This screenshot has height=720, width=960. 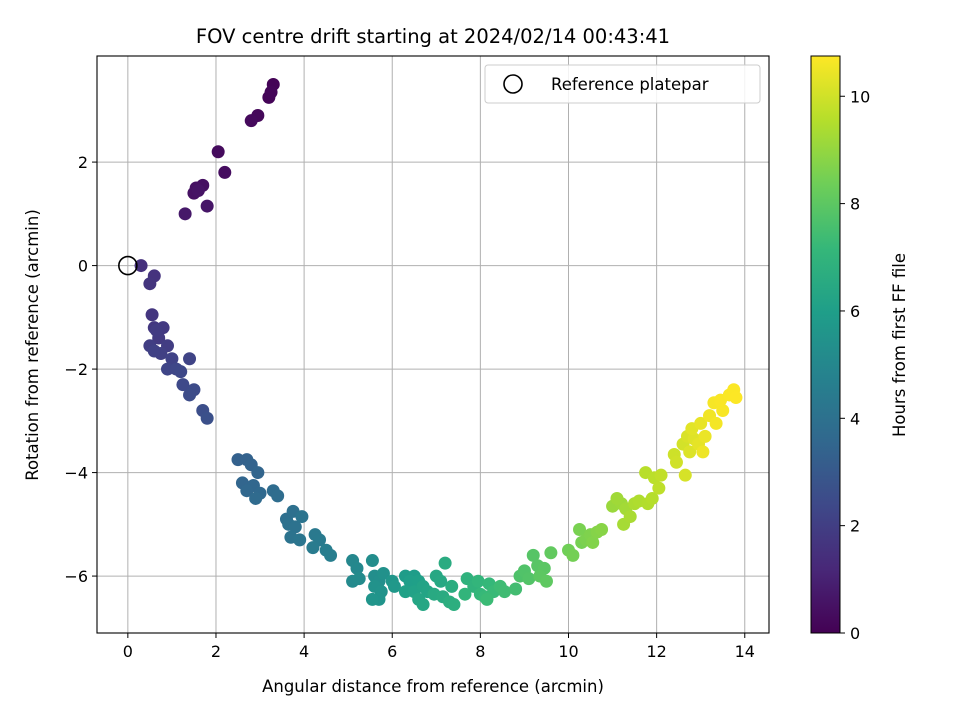 I want to click on y-tick-label: 0, so click(x=83, y=266).